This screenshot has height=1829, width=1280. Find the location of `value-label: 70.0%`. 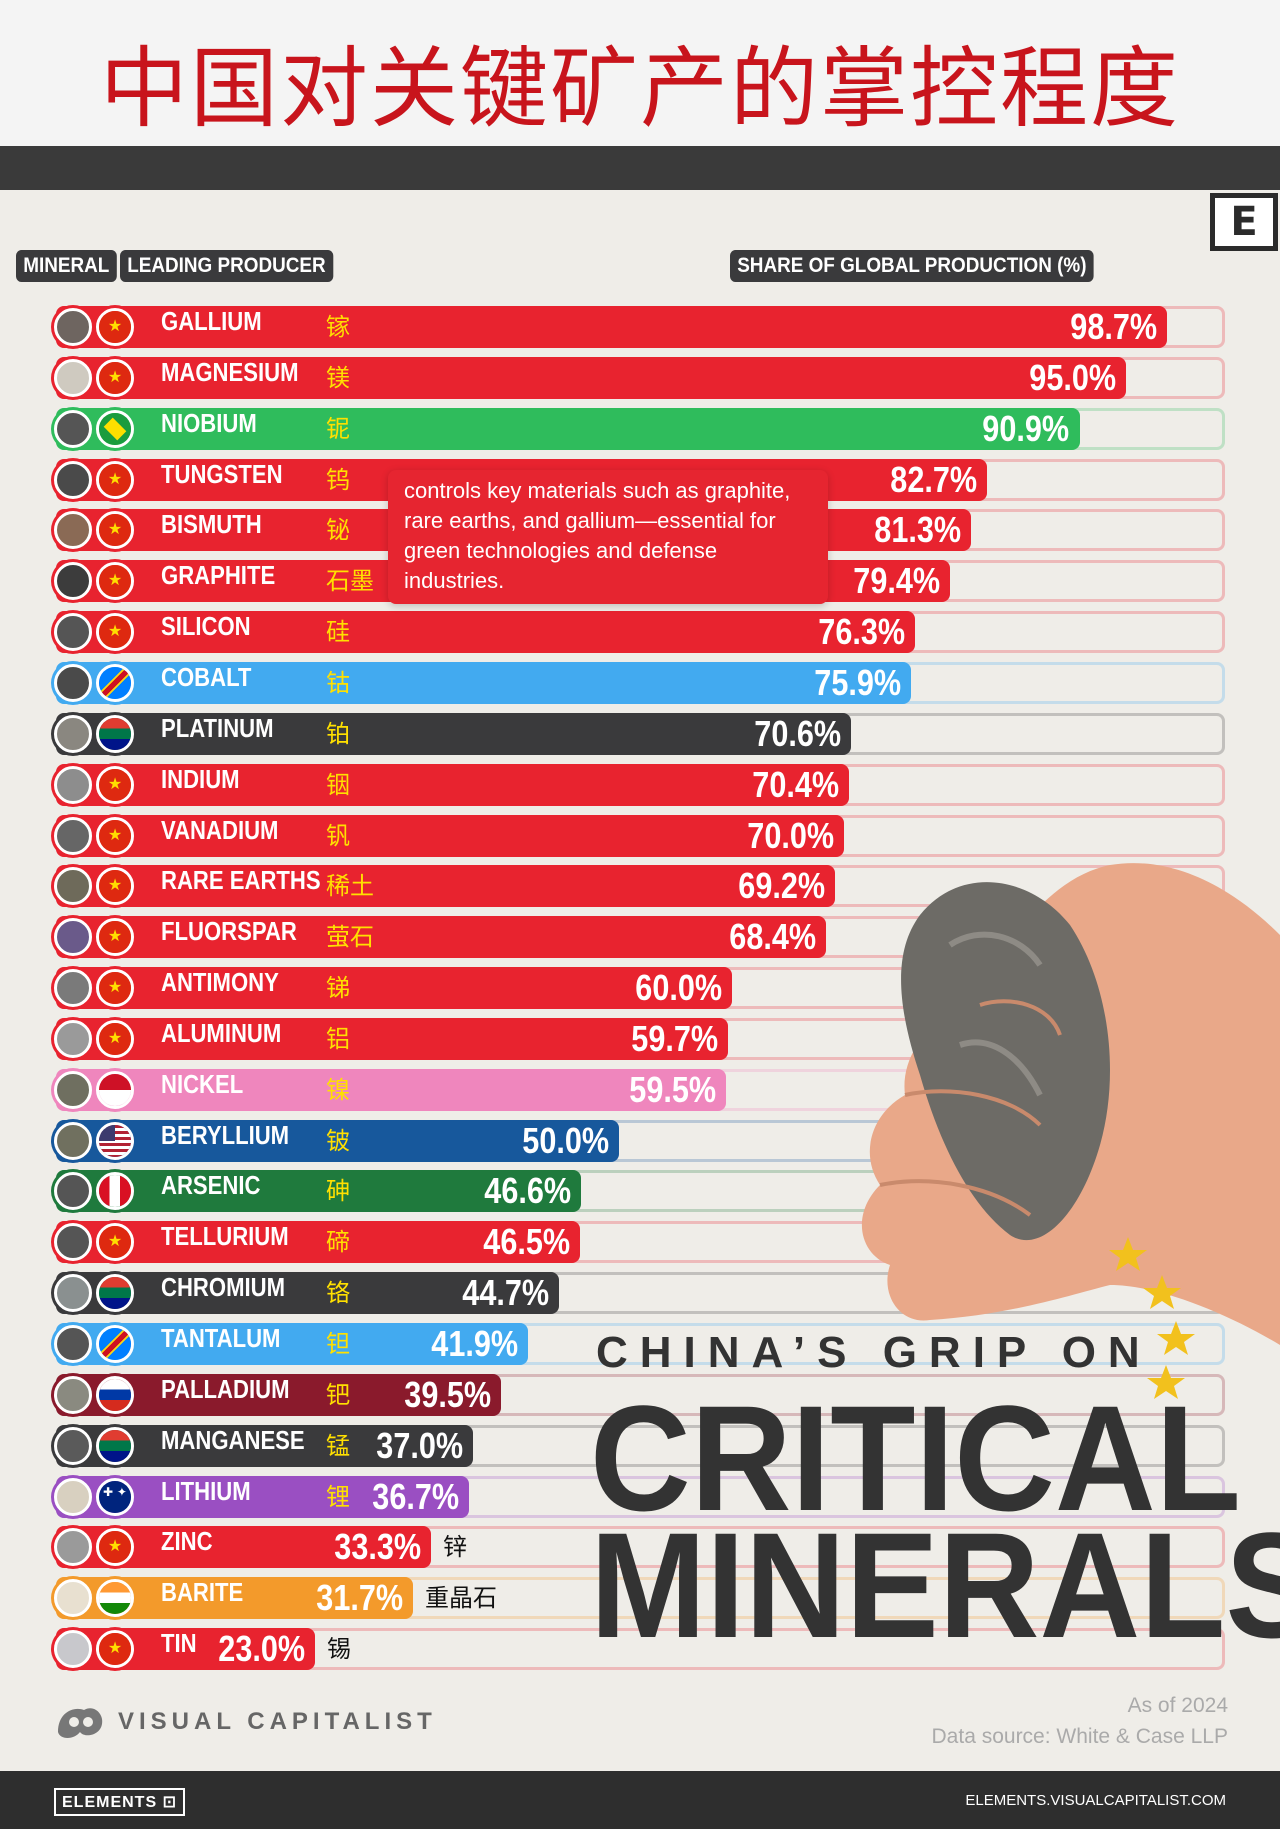

value-label: 70.0% is located at coordinates (791, 835).